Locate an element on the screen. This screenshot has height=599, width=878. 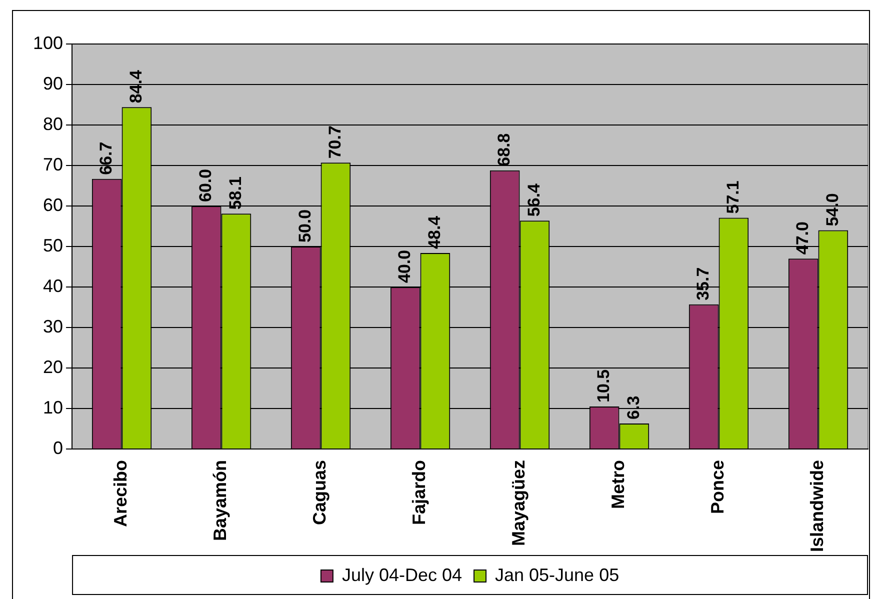
y-tick-label: 100 is located at coordinates (48, 42).